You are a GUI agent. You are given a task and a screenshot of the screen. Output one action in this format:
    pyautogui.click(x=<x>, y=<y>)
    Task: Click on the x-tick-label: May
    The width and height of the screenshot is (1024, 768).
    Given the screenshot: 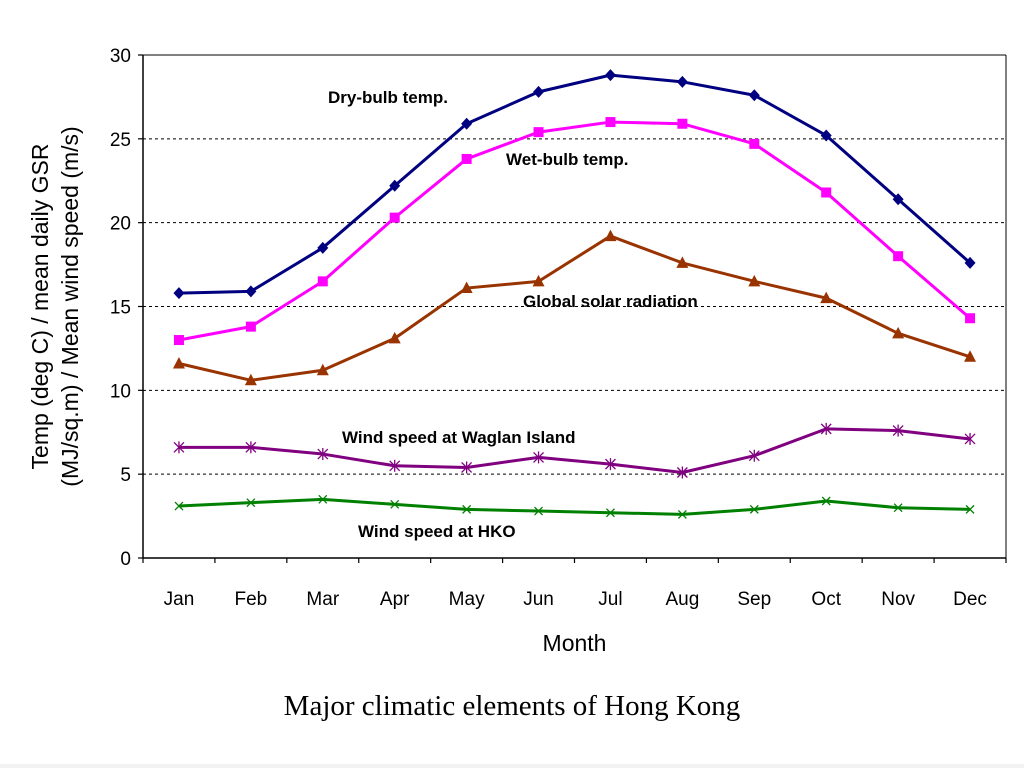 What is the action you would take?
    pyautogui.click(x=467, y=599)
    